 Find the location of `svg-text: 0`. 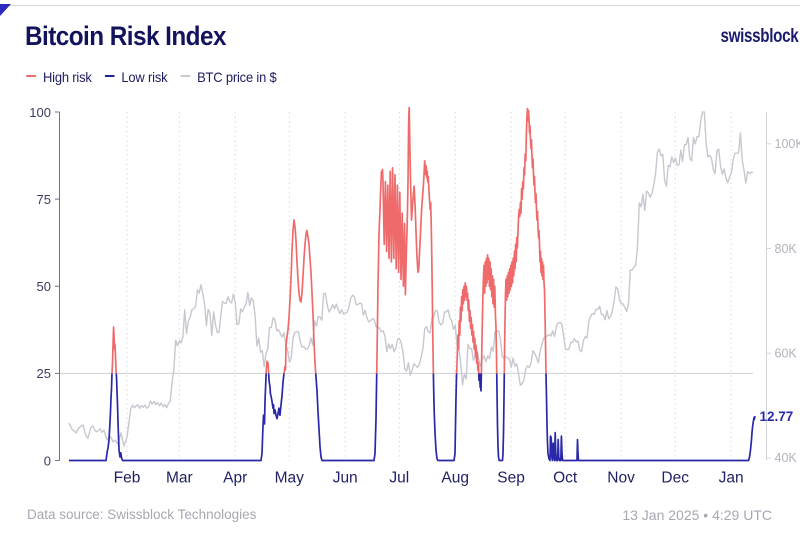

svg-text: 0 is located at coordinates (47, 460).